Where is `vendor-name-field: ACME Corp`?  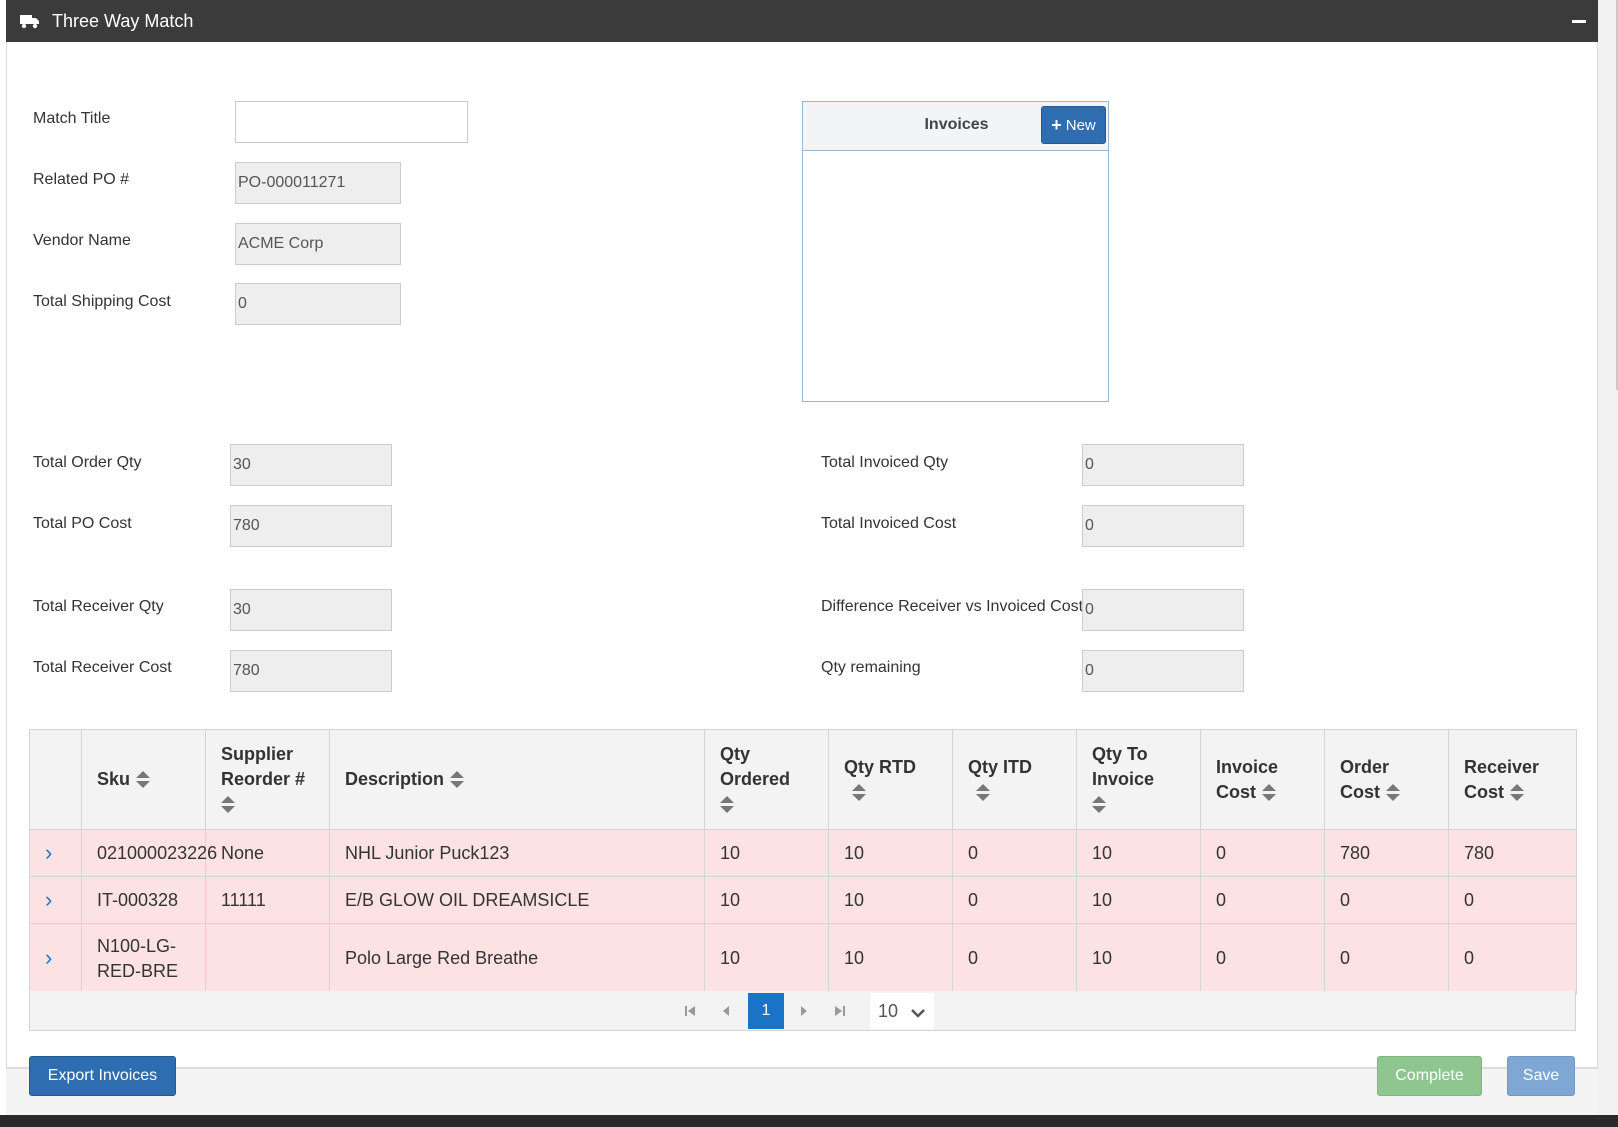 vendor-name-field: ACME Corp is located at coordinates (318, 244).